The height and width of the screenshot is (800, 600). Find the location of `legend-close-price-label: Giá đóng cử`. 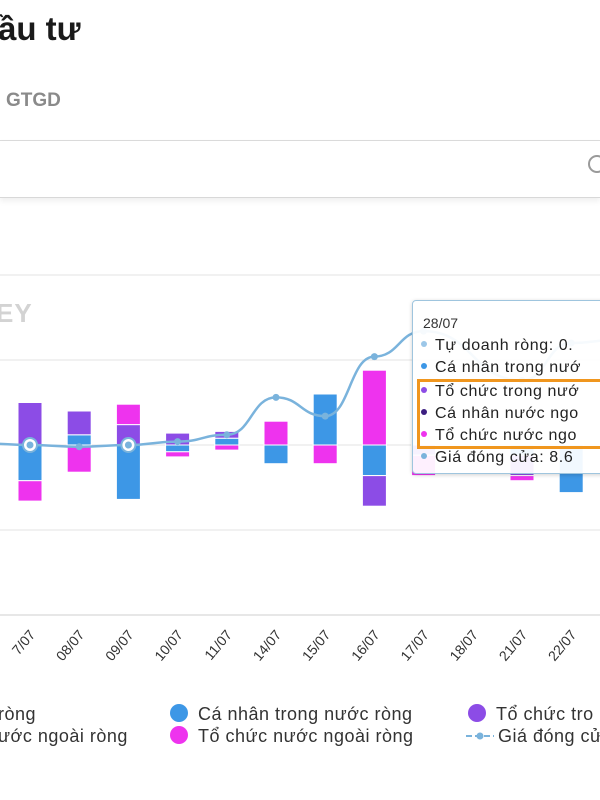

legend-close-price-label: Giá đóng cử is located at coordinates (549, 736).